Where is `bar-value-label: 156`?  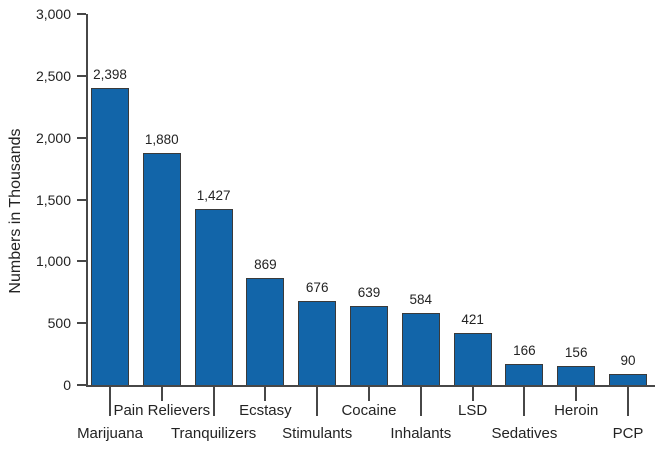
bar-value-label: 156 is located at coordinates (576, 352).